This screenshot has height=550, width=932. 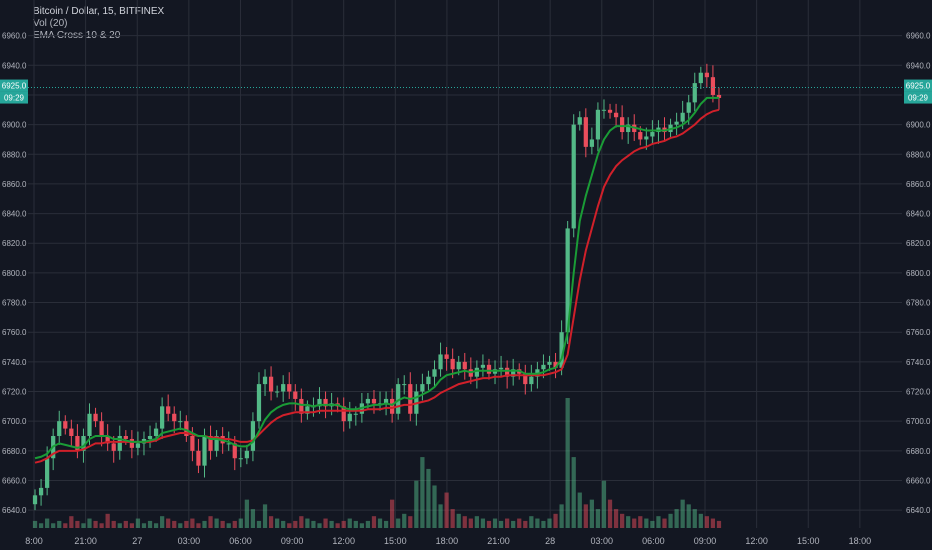 What do you see at coordinates (808, 541) in the screenshot?
I see `x-tick-label: 15:00` at bounding box center [808, 541].